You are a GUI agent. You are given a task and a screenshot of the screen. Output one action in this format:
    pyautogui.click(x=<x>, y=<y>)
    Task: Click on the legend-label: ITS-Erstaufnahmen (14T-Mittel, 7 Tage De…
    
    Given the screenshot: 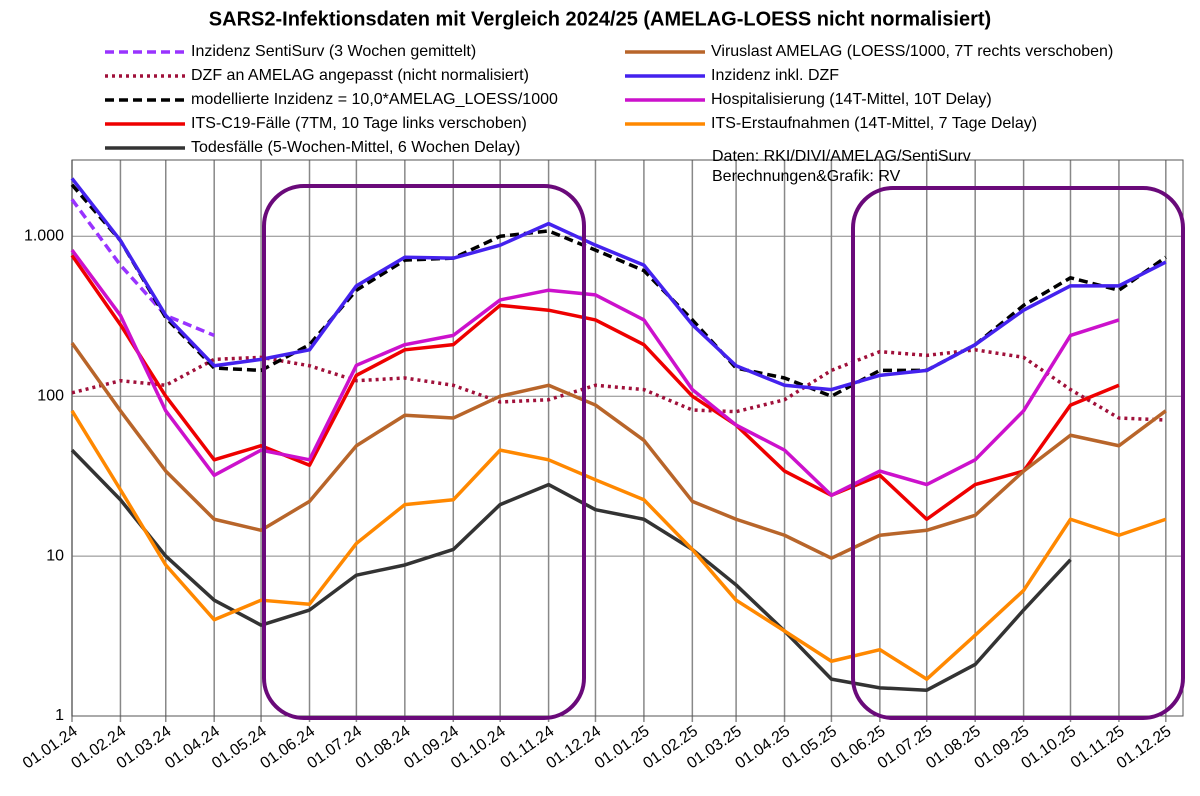 What is the action you would take?
    pyautogui.click(x=874, y=123)
    